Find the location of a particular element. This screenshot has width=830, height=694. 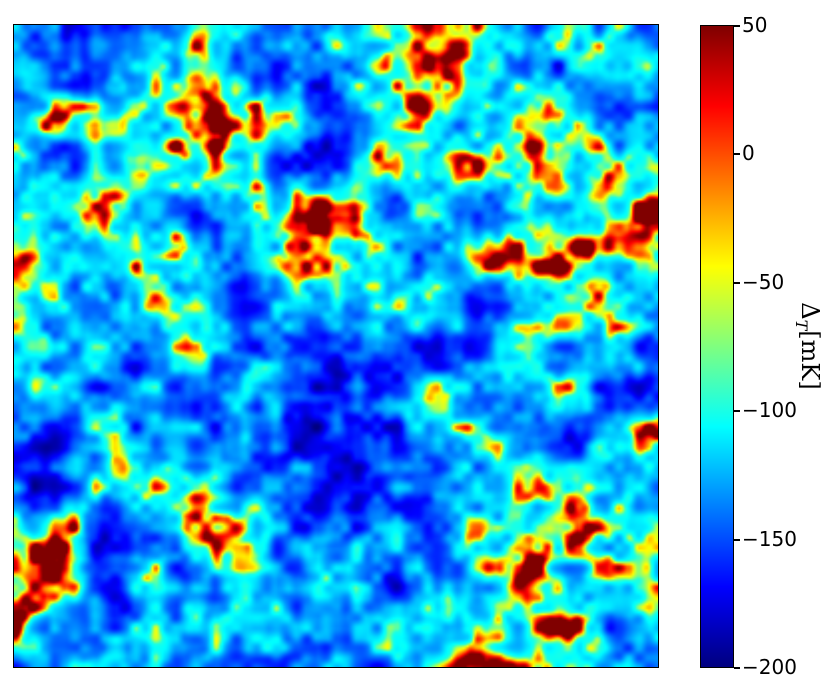

colorbar-tick-label: 0 is located at coordinates (748, 153).